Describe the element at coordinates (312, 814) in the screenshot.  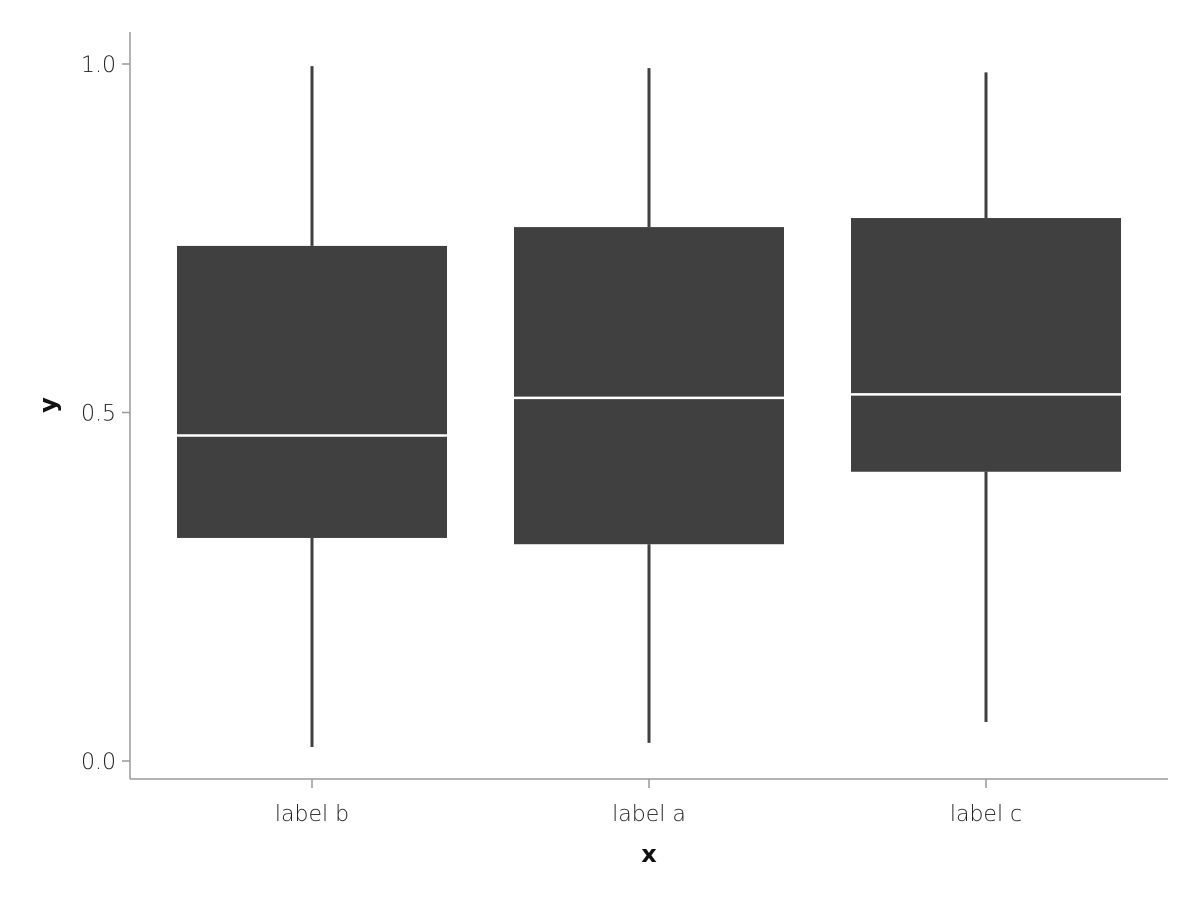
I see `x-tick-label: label b` at that location.